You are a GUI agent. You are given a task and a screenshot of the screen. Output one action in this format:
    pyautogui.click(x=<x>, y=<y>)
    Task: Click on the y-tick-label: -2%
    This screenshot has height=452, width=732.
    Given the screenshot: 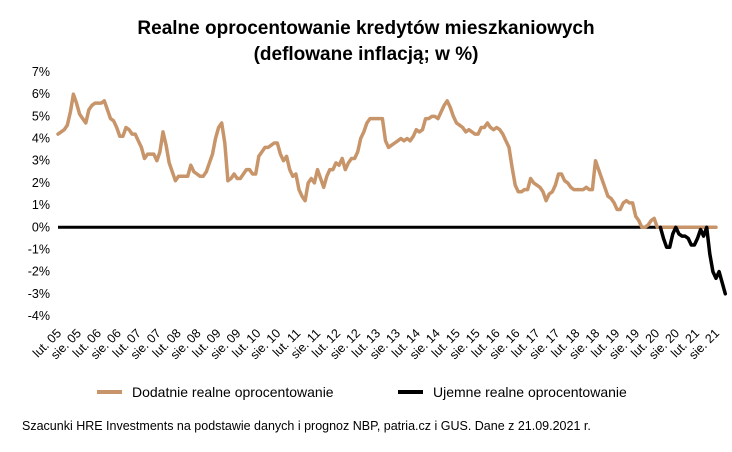 What is the action you would take?
    pyautogui.click(x=39, y=272)
    